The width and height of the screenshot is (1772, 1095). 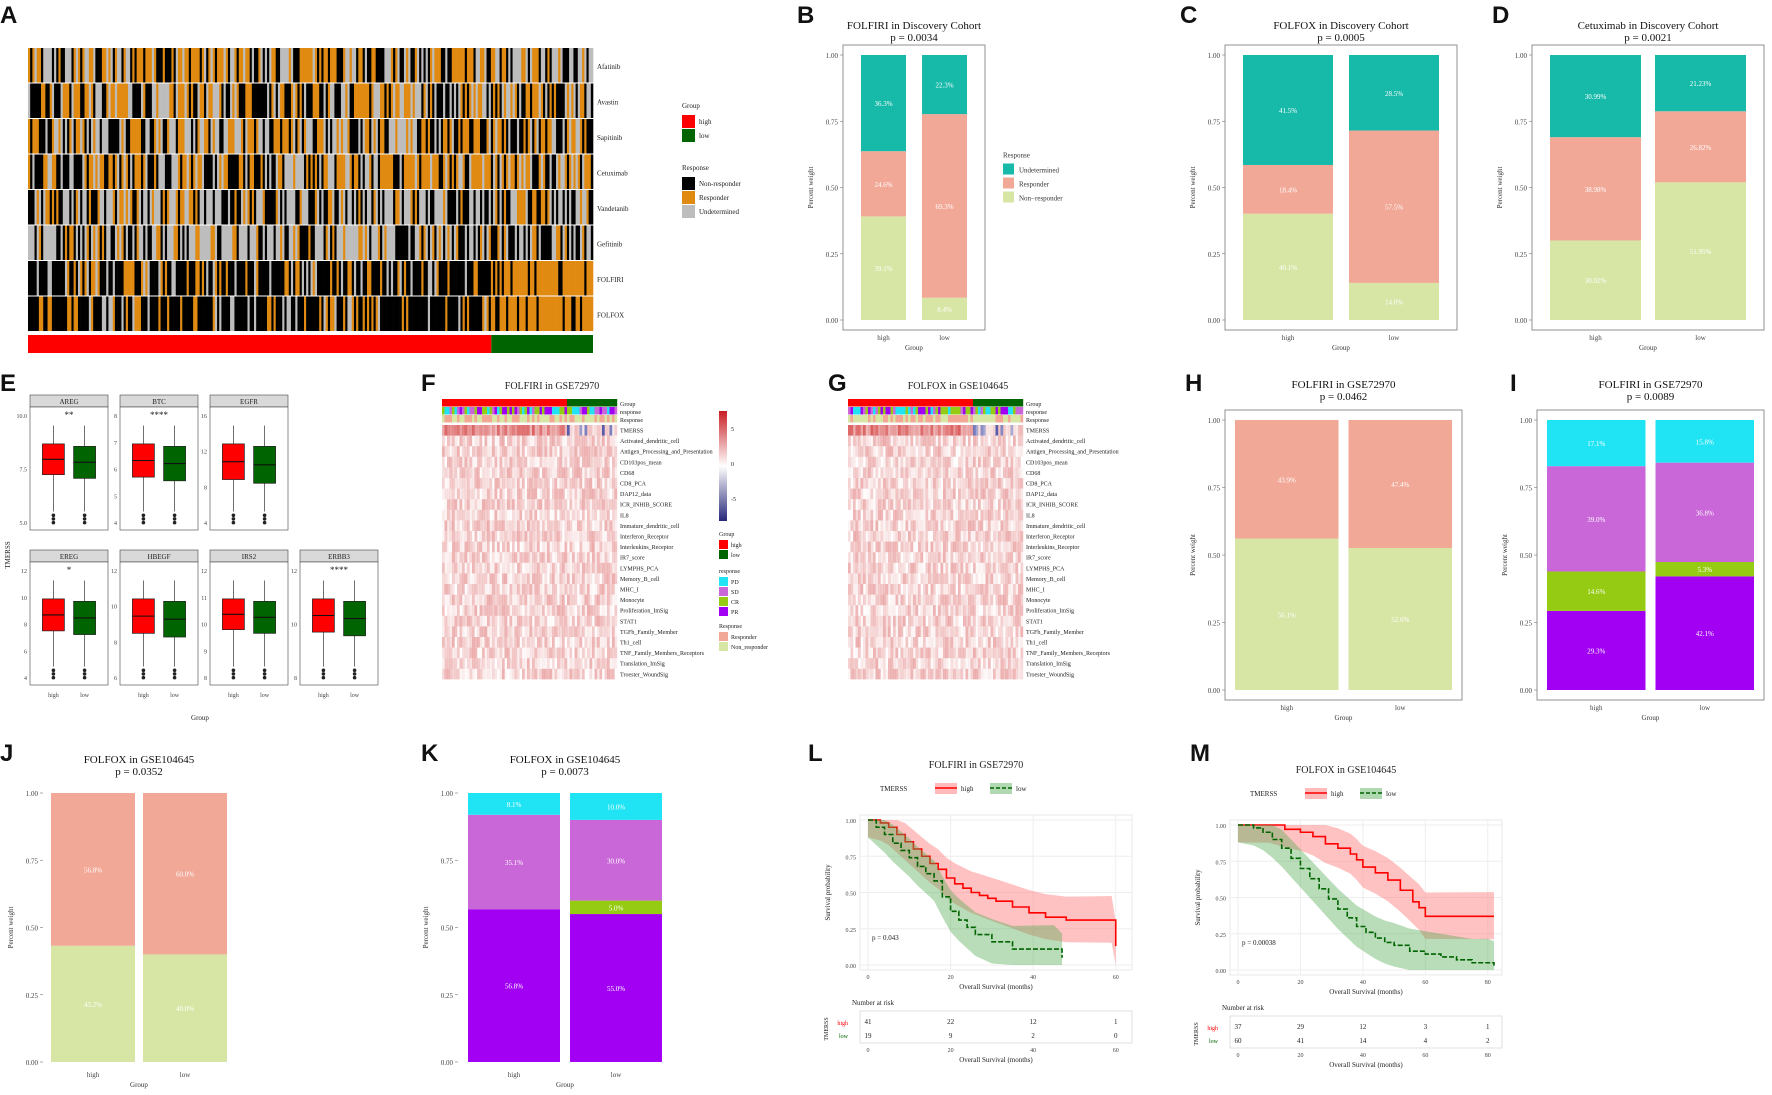 What do you see at coordinates (22, 417) in the screenshot?
I see `y-tick-label: 10.0` at bounding box center [22, 417].